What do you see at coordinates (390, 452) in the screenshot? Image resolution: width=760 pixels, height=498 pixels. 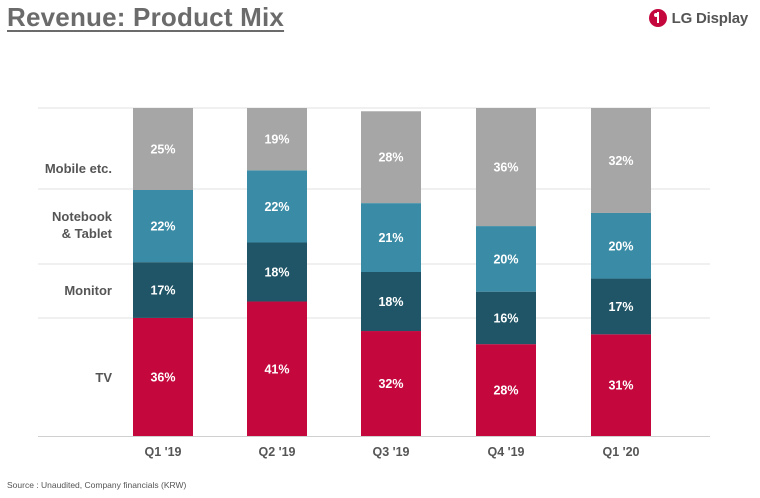 I see `x-tick-label: Q3 '19` at bounding box center [390, 452].